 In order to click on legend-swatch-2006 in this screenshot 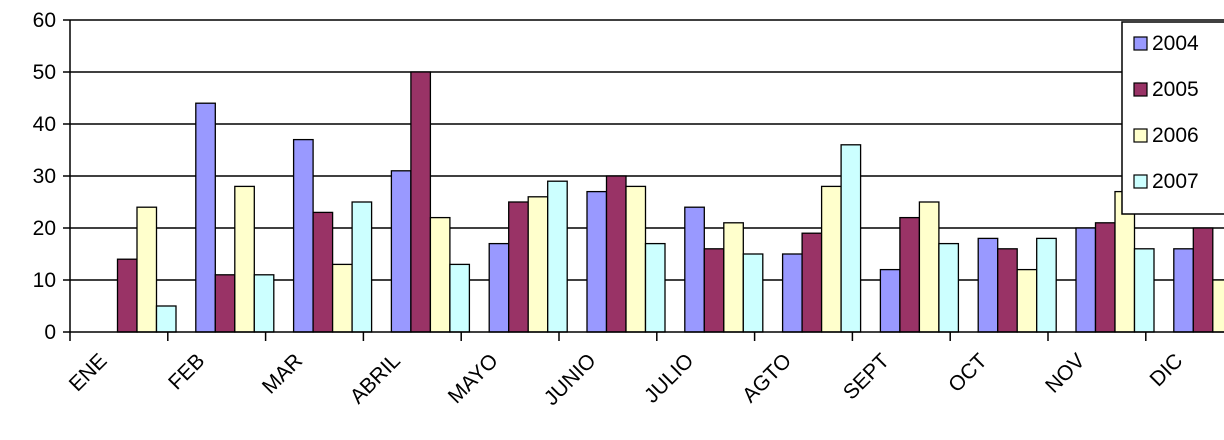, I will do `click(1140, 135)`.